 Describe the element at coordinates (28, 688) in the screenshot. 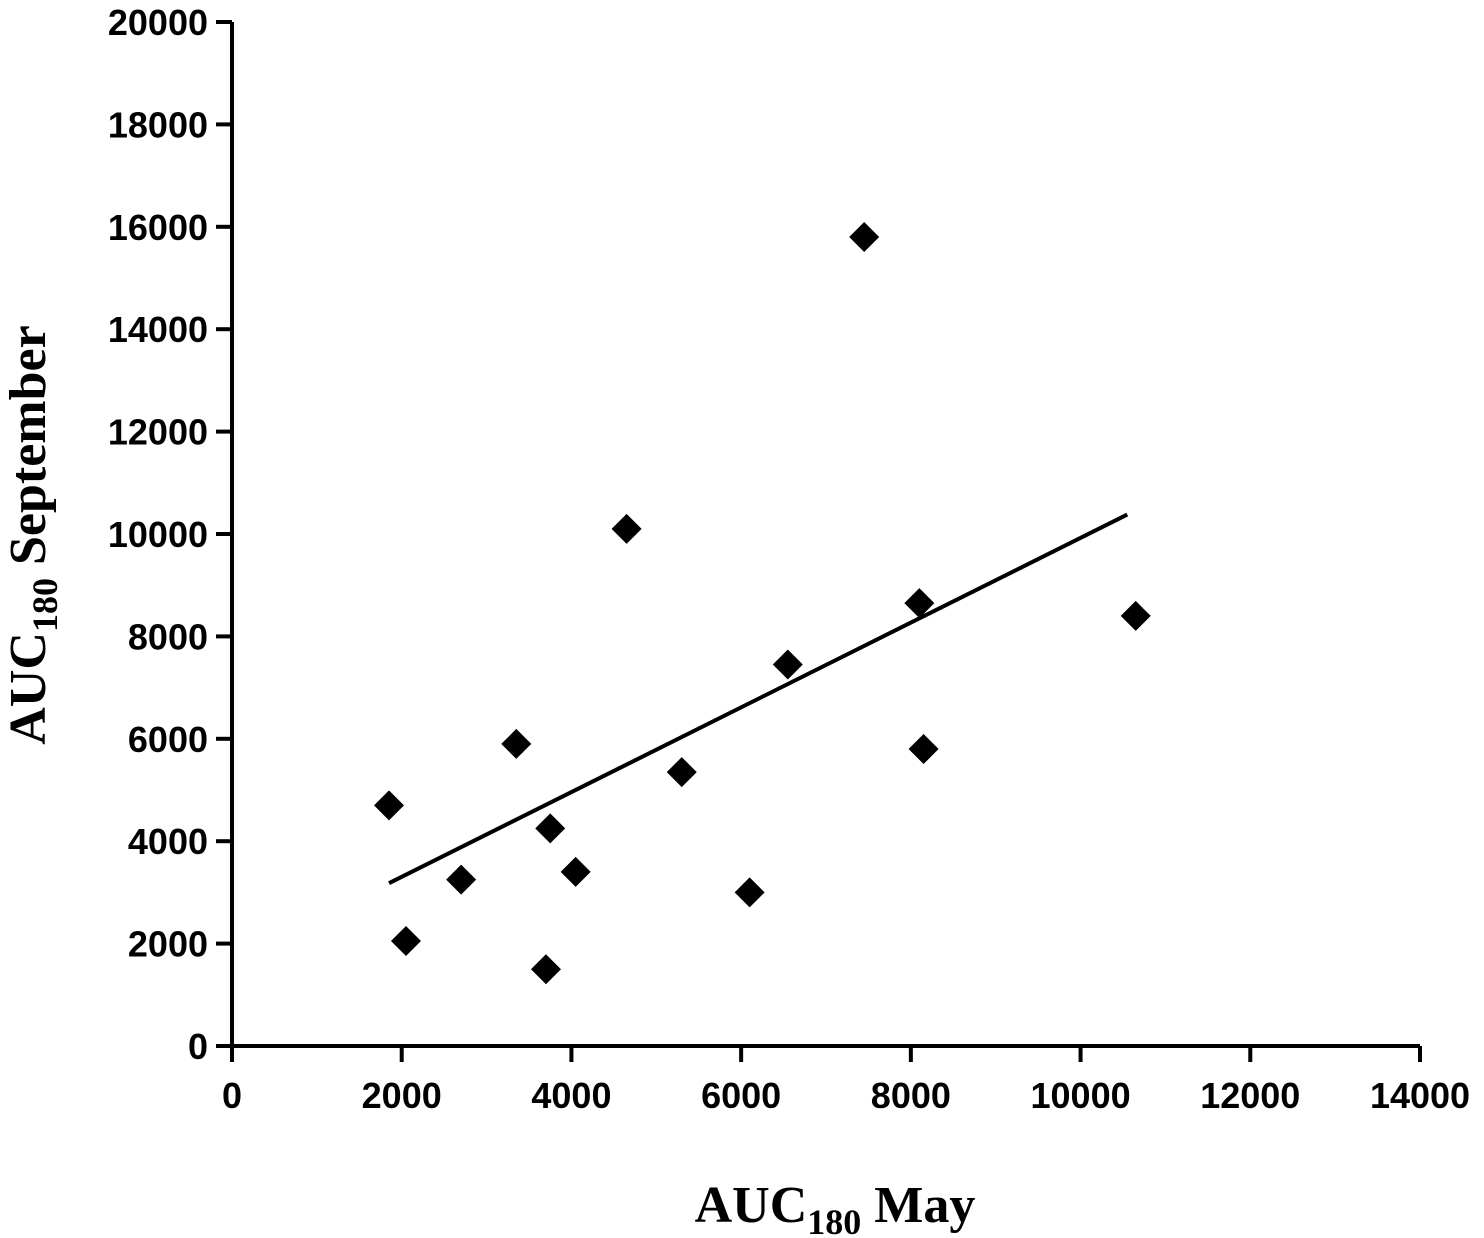

I see `y-axis-title-main: AUC` at that location.